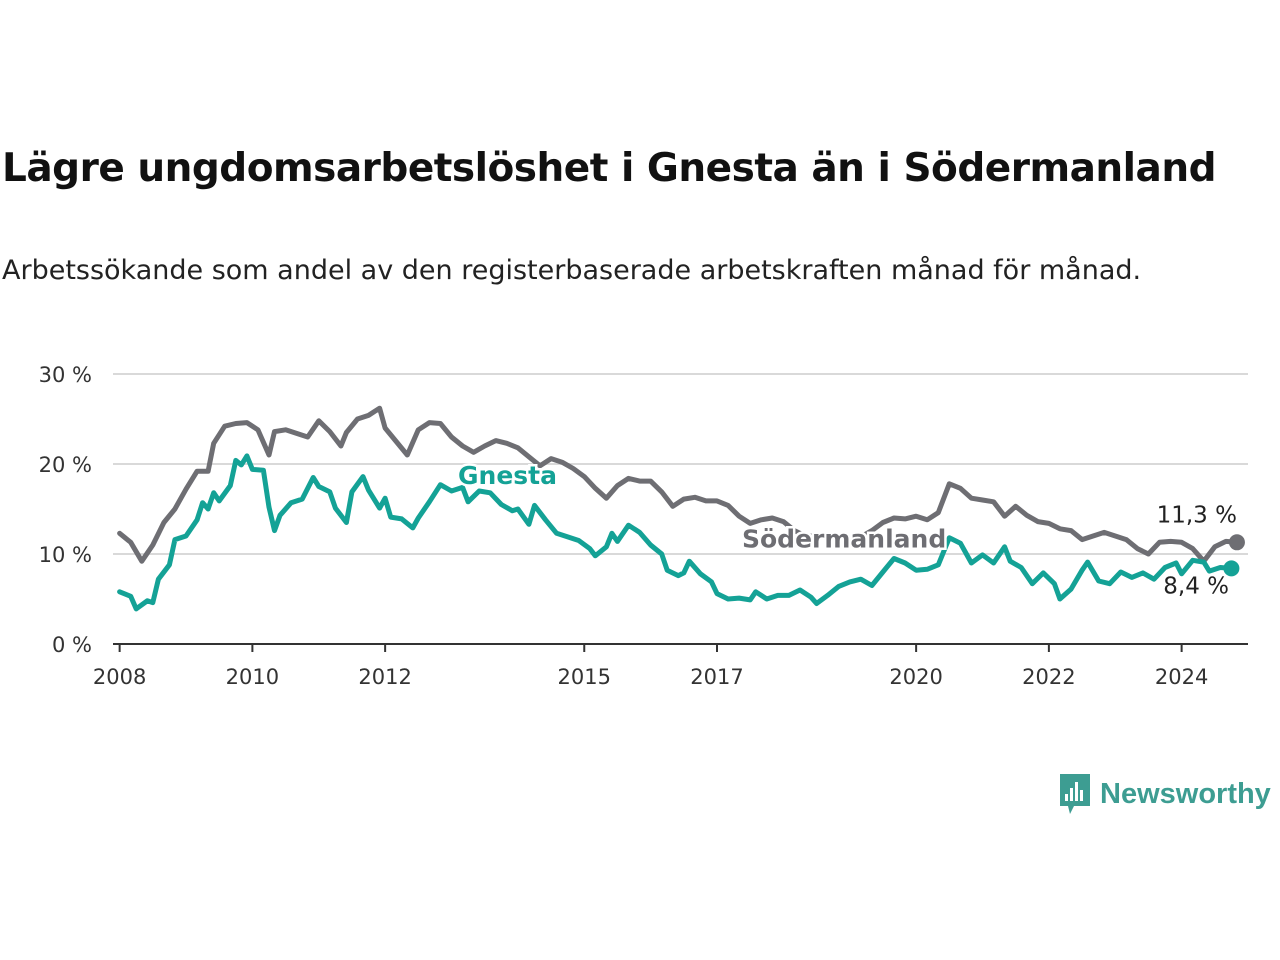 Image resolution: width=1280 pixels, height=960 pixels. I want to click on x-tick-label: 2008, so click(119, 677).